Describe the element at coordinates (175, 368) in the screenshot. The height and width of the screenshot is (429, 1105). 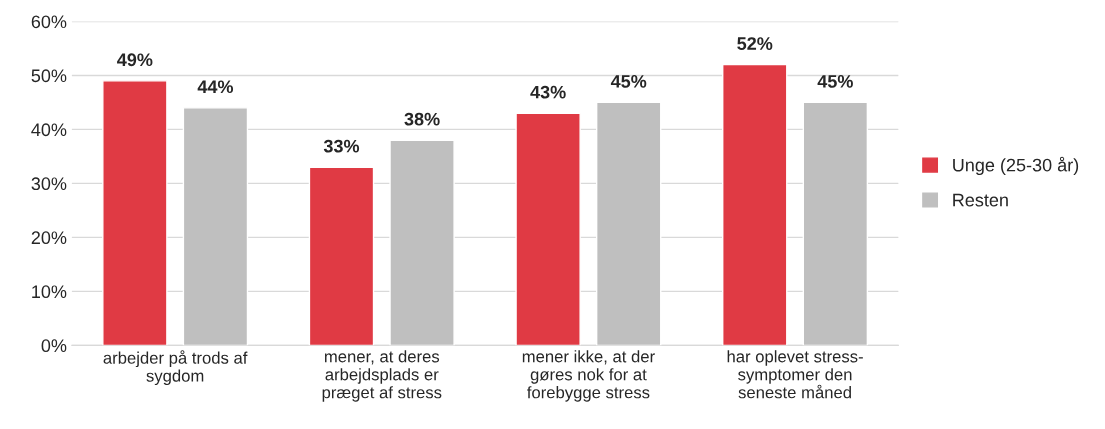
I see `x-tick-label: arbejder på trods af sygdom` at that location.